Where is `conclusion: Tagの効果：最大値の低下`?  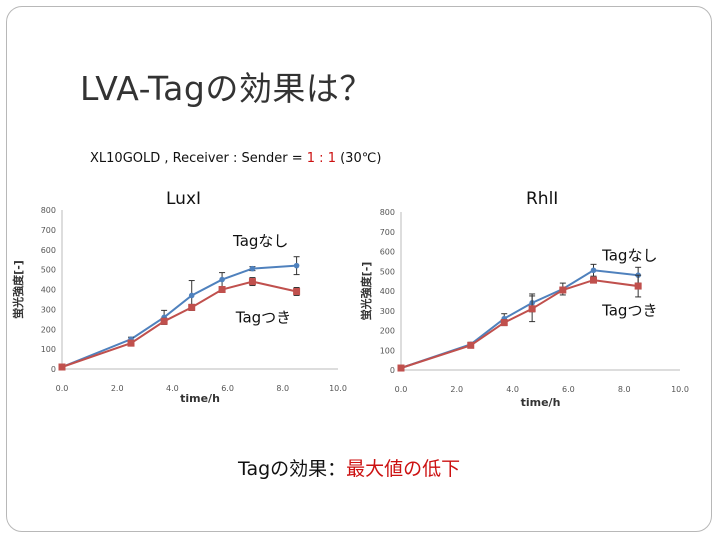
conclusion: Tagの効果：最大値の低下 is located at coordinates (349, 467).